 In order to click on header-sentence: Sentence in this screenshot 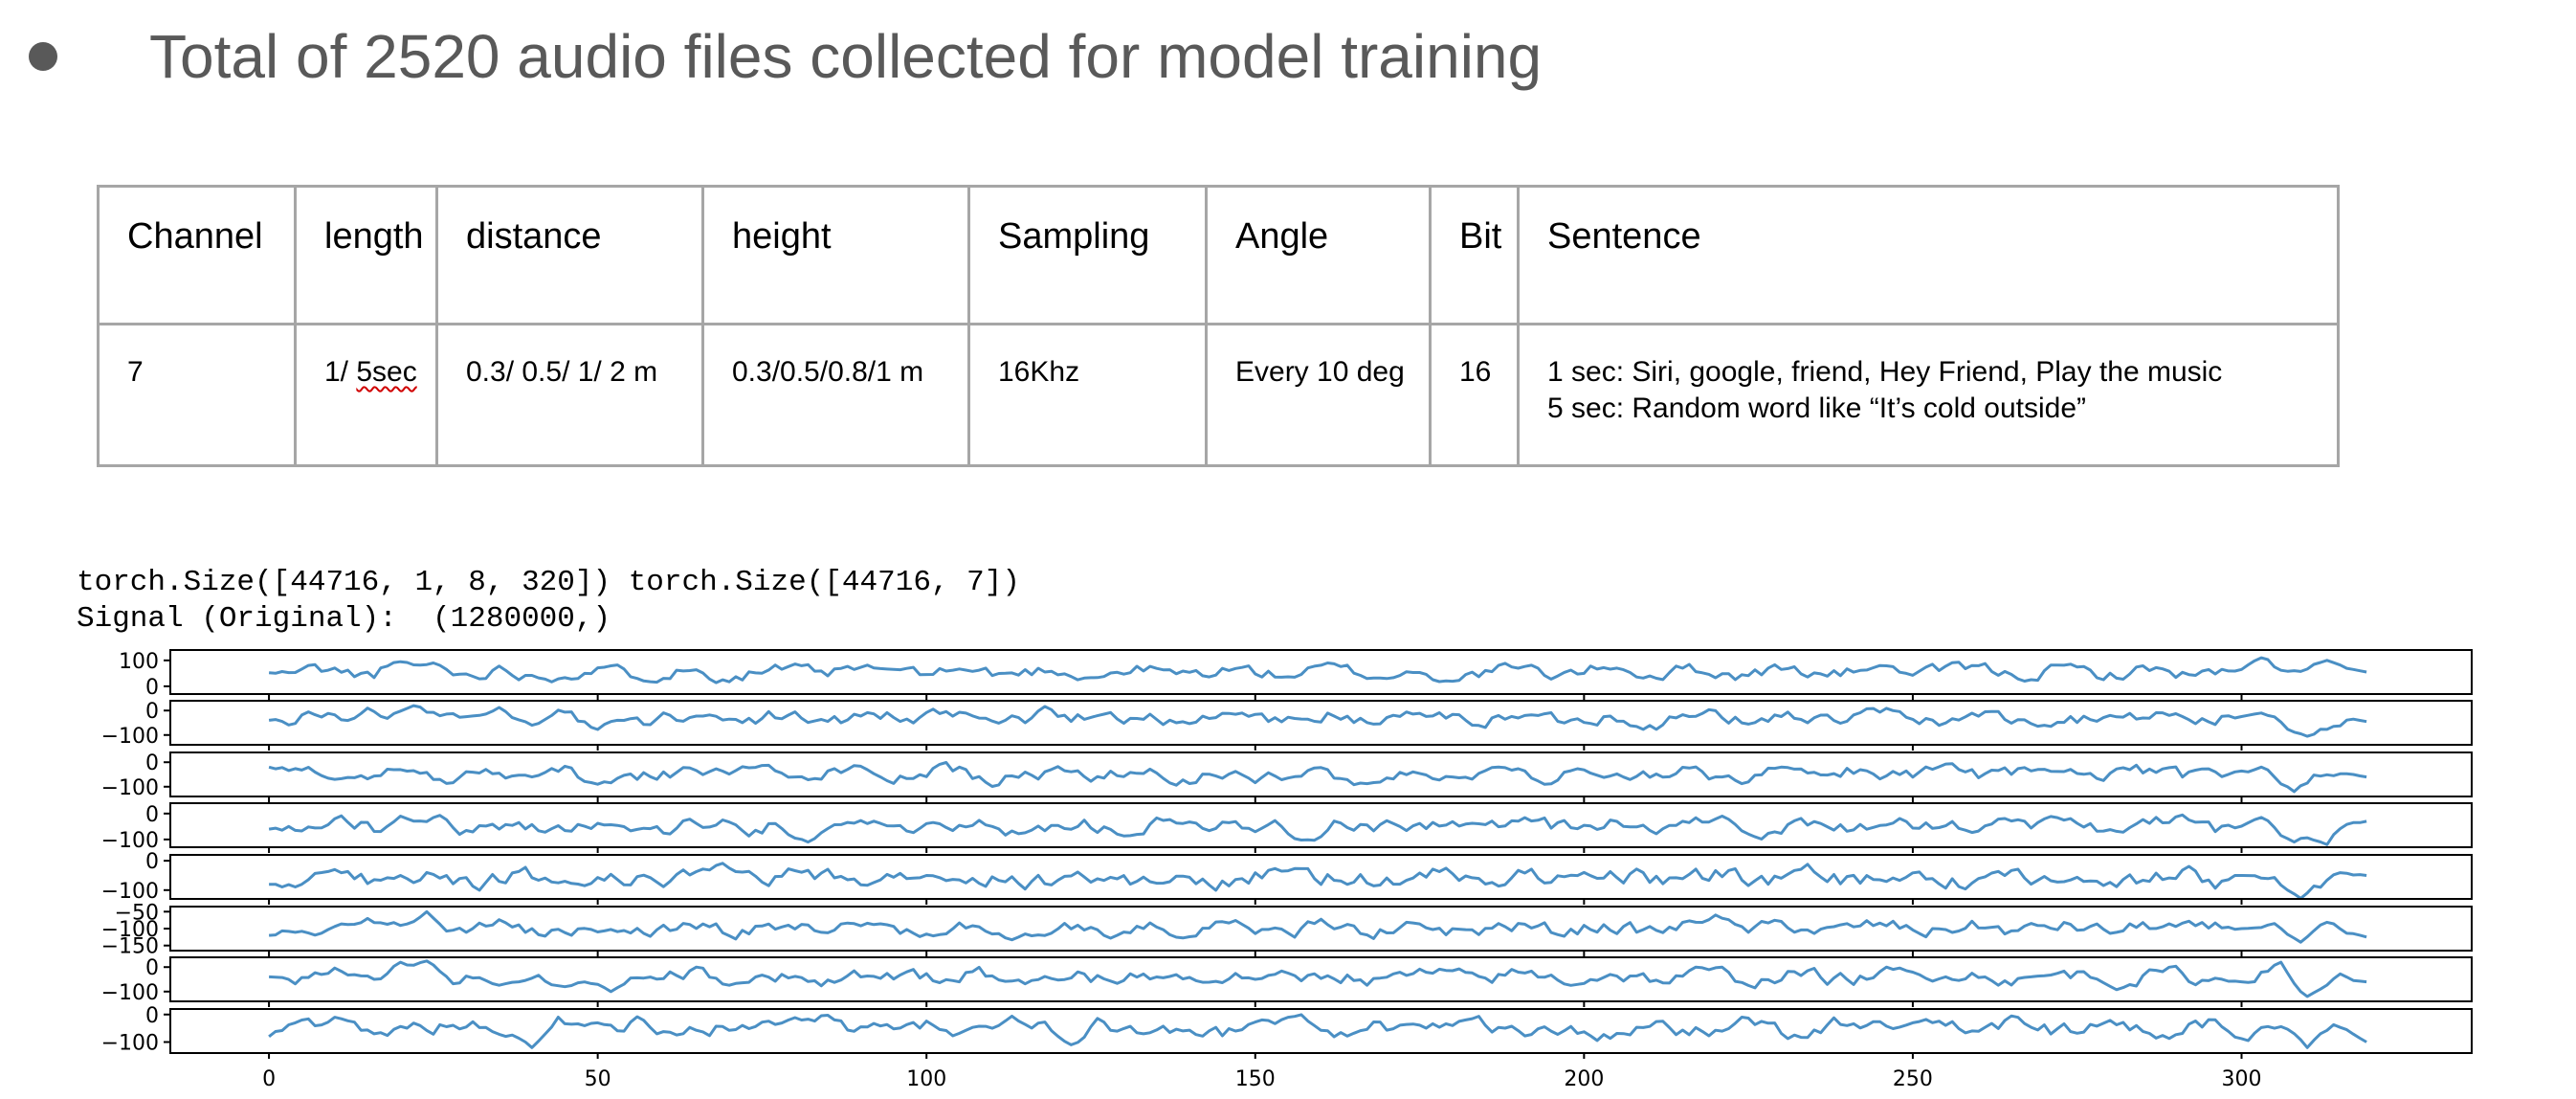, I will do `click(1928, 255)`.